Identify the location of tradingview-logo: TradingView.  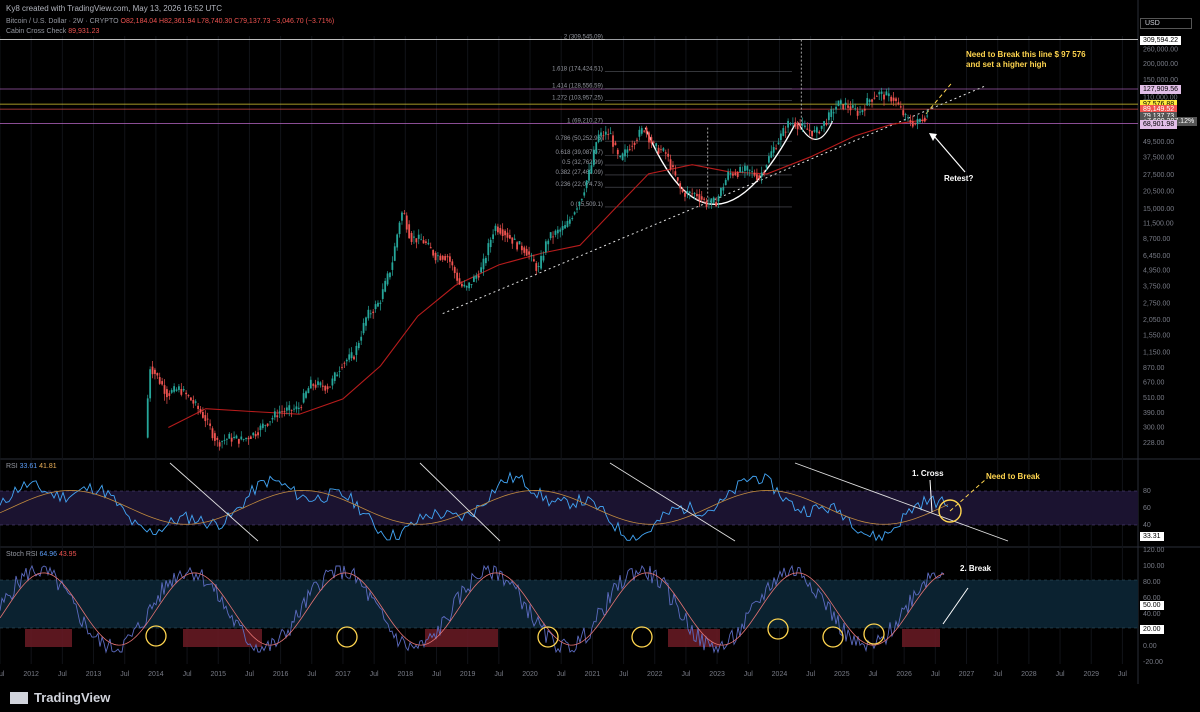
(60, 697).